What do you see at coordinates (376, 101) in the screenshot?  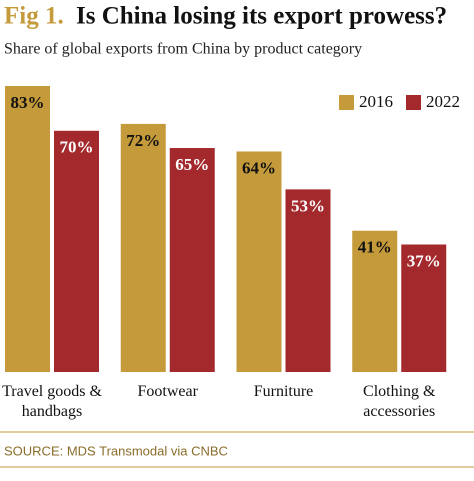 I see `legend-label: 2016` at bounding box center [376, 101].